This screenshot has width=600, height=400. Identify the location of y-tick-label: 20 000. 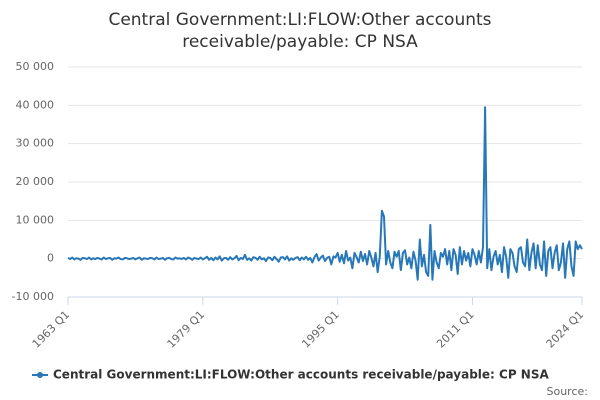
(35, 181).